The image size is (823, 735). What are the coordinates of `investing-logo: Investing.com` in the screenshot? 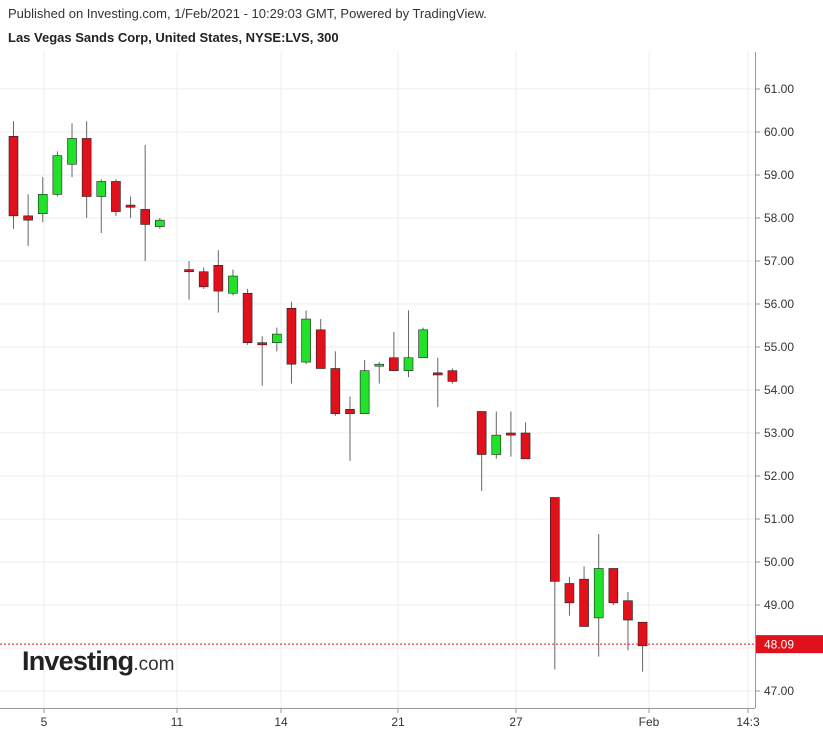 It's located at (98, 661).